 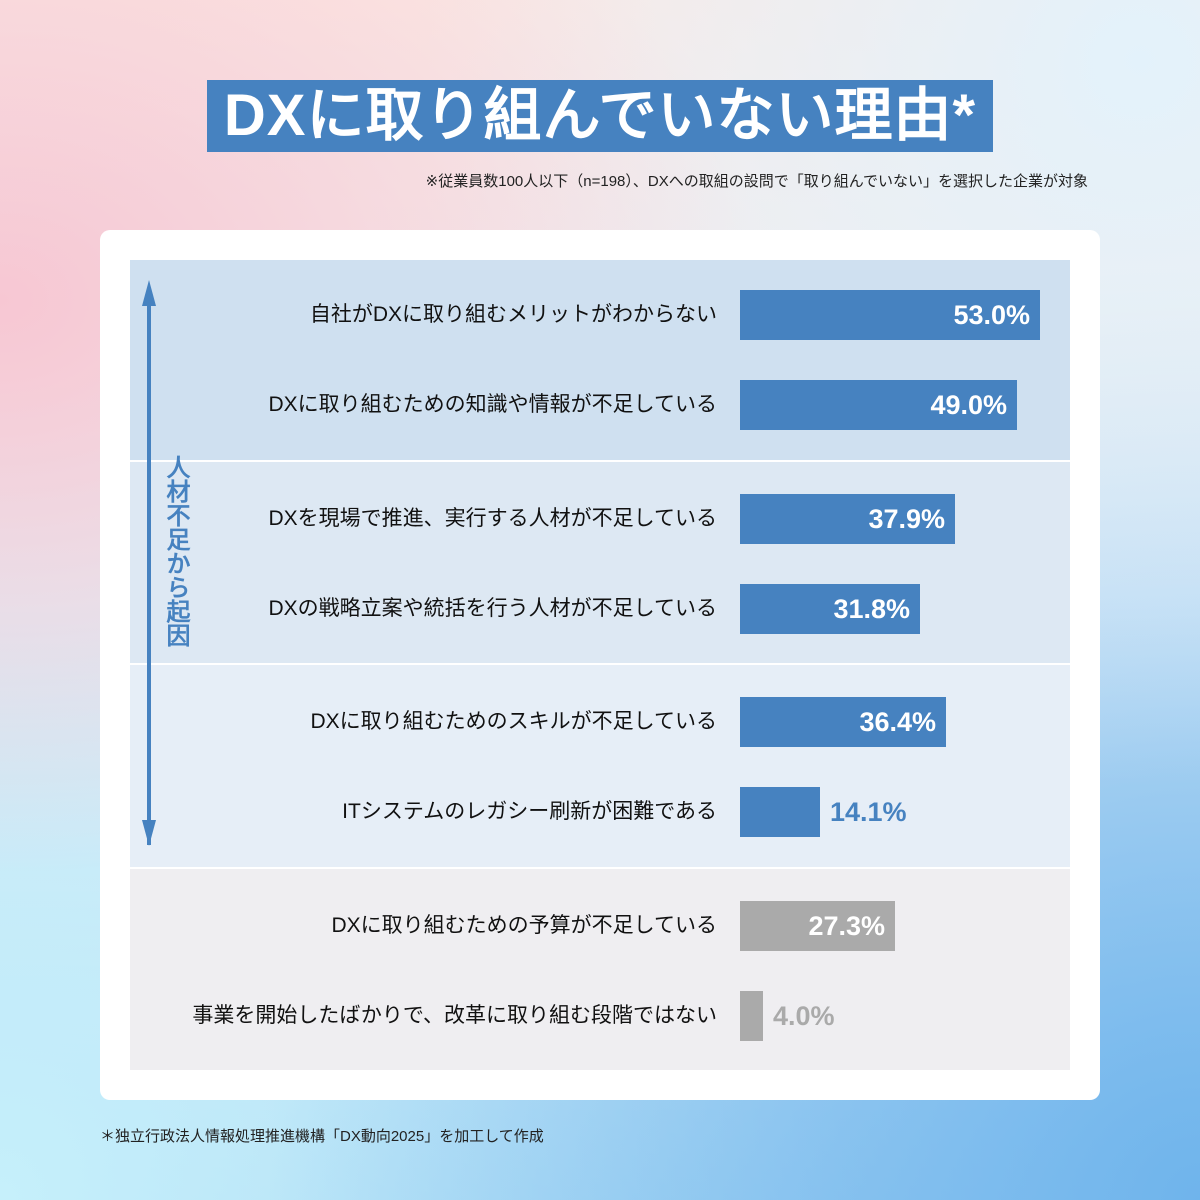 What do you see at coordinates (492, 608) in the screenshot?
I see `bar-label: DXの戦略立案や統括を行う人材が不足している` at bounding box center [492, 608].